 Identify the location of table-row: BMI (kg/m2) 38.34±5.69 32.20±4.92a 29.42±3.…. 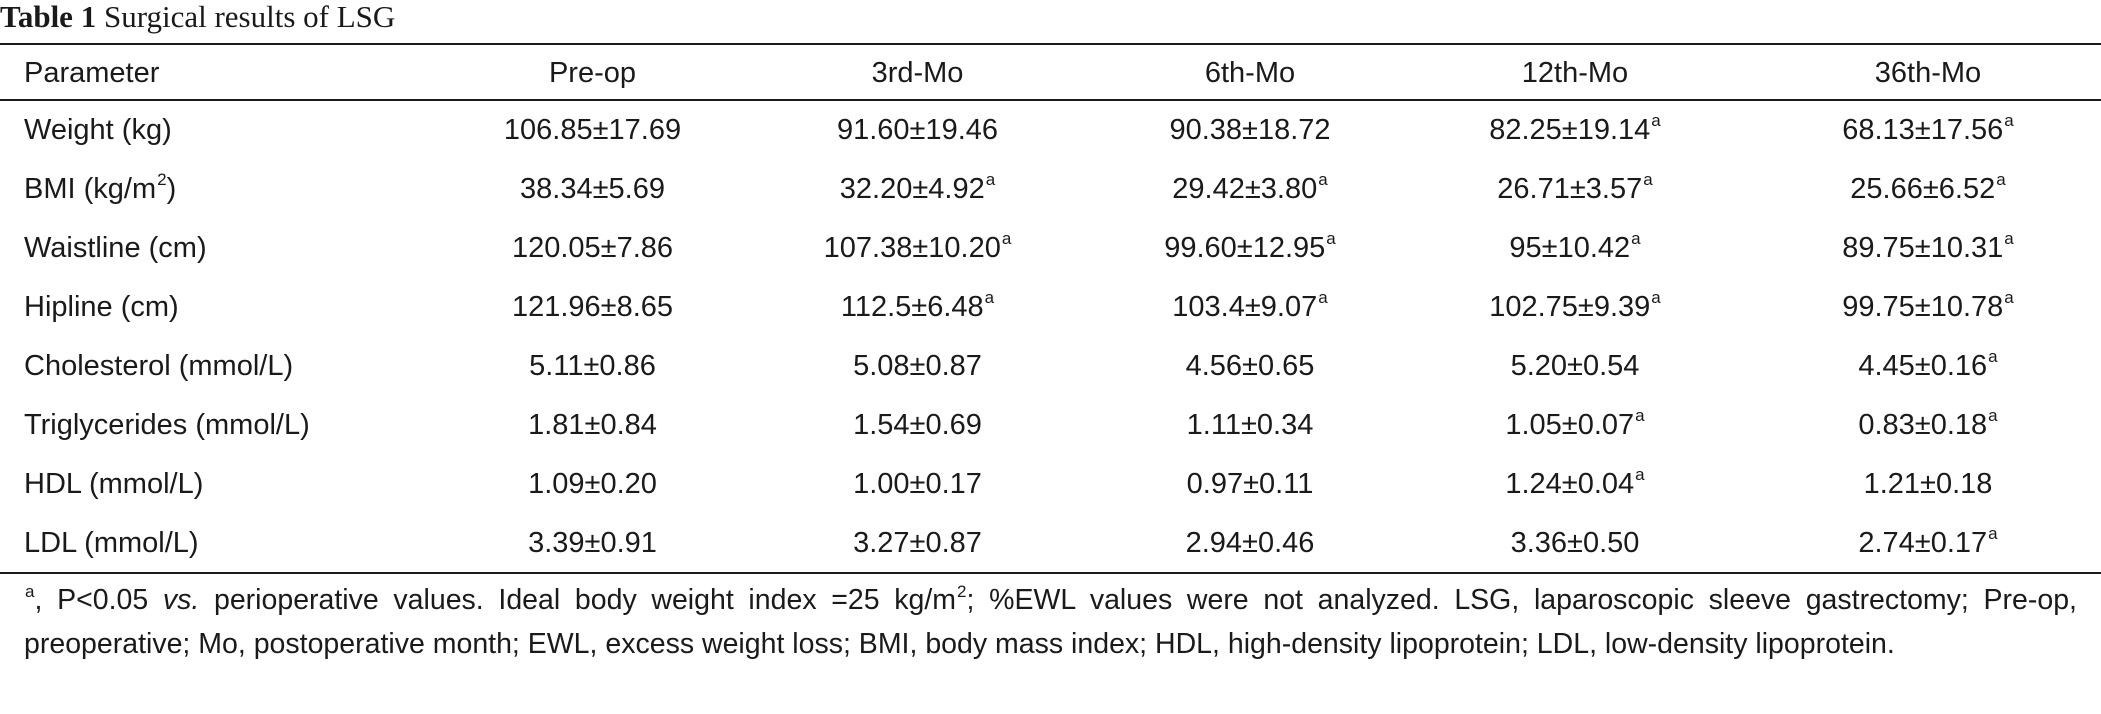
(1050, 189).